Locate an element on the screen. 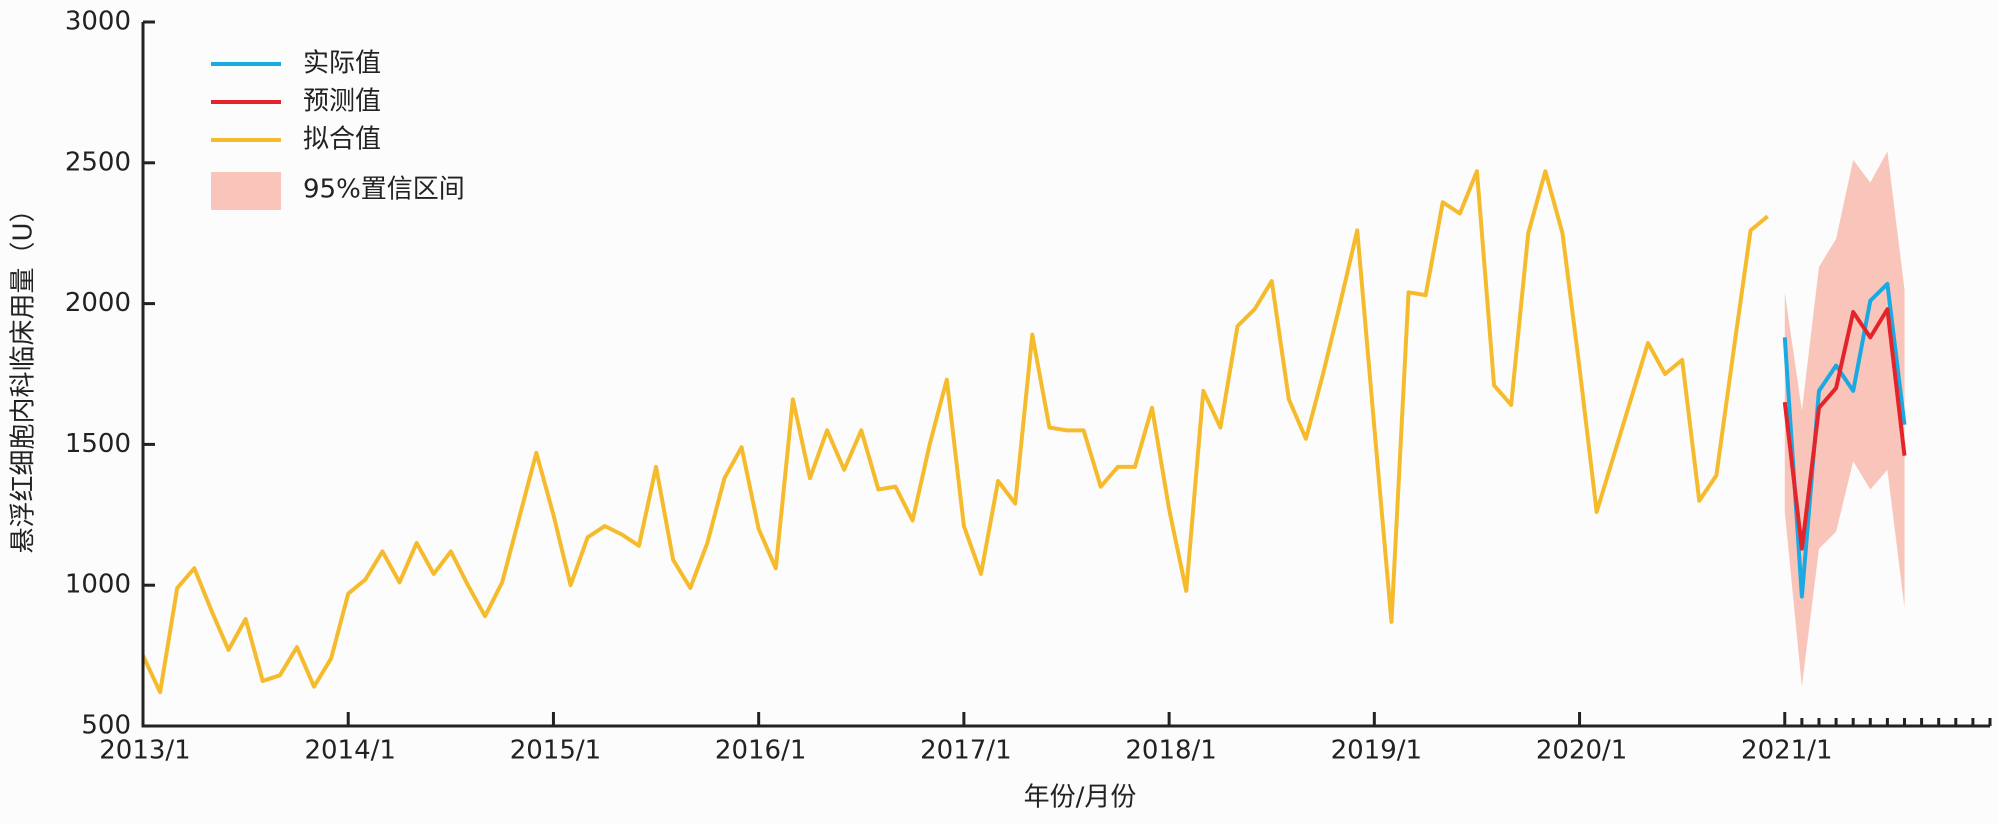 The image size is (1999, 824). legend-swatch is located at coordinates (246, 191).